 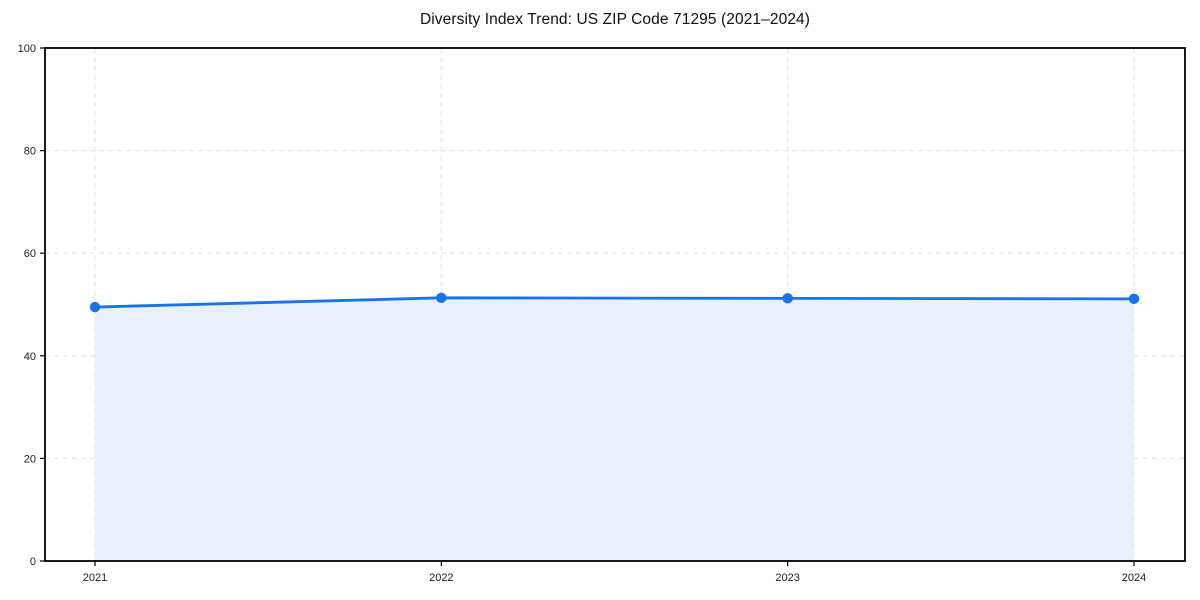 What do you see at coordinates (27, 49) in the screenshot?
I see `y-tick-label: 100` at bounding box center [27, 49].